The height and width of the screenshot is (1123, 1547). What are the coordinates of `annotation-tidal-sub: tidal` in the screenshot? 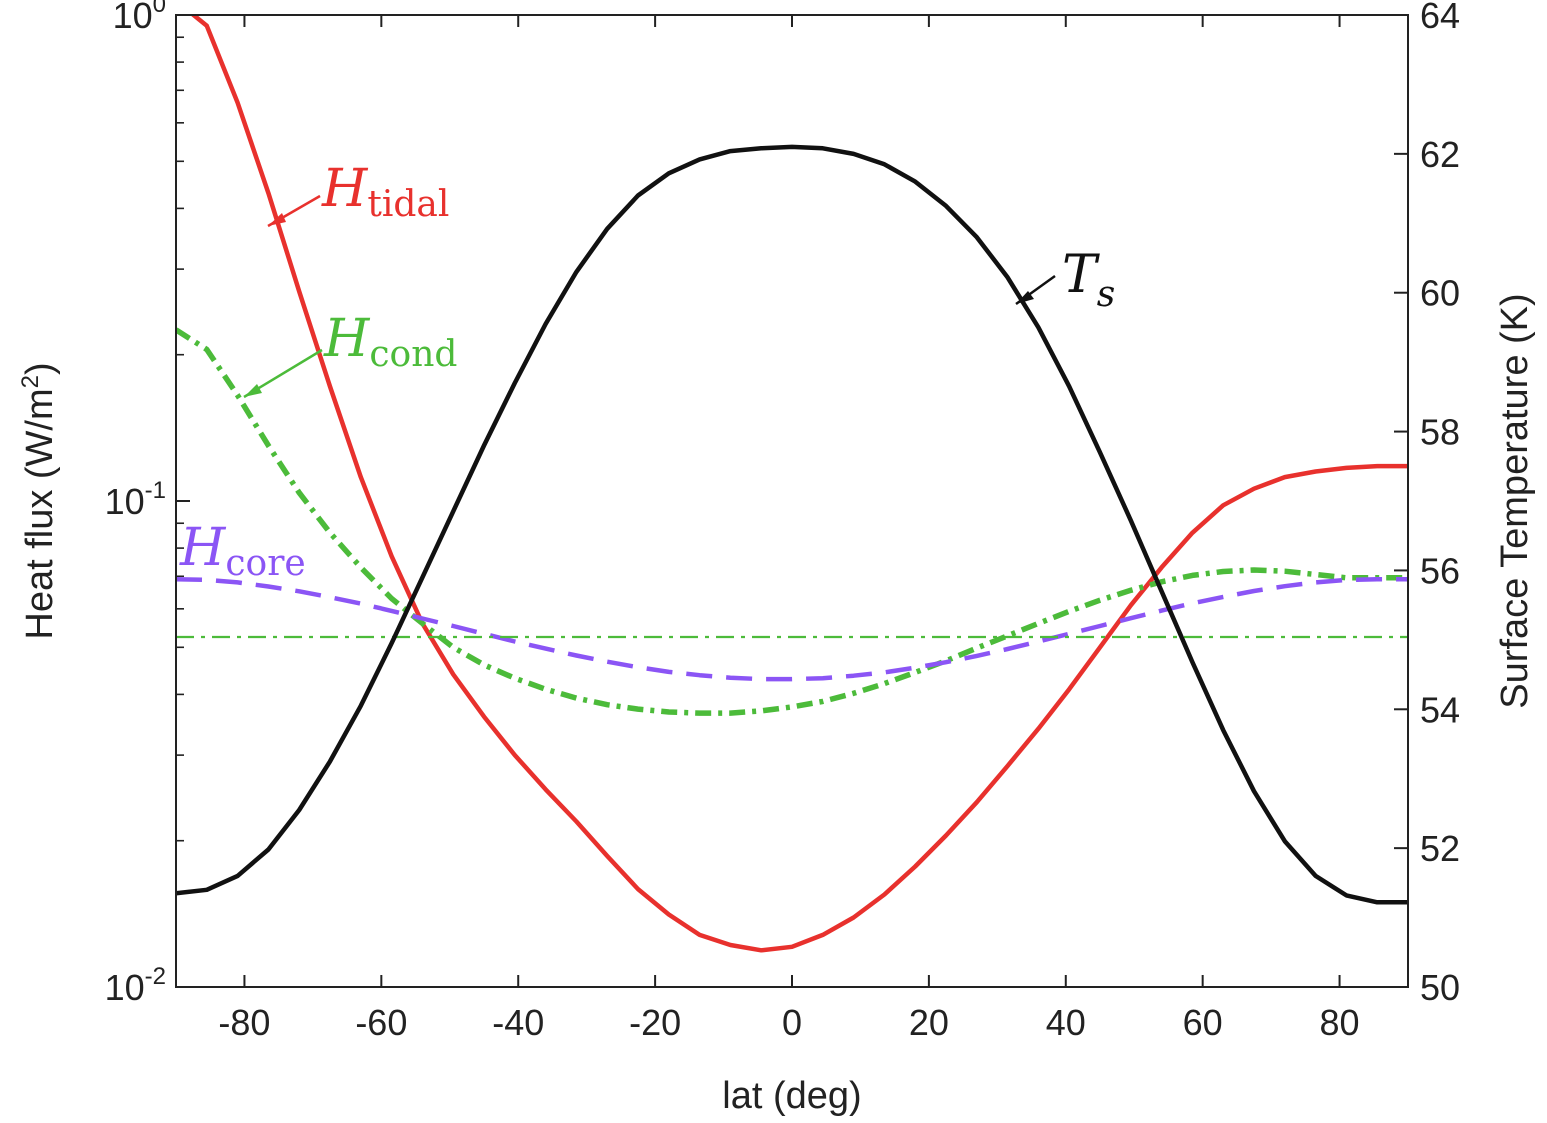 It's located at (408, 204).